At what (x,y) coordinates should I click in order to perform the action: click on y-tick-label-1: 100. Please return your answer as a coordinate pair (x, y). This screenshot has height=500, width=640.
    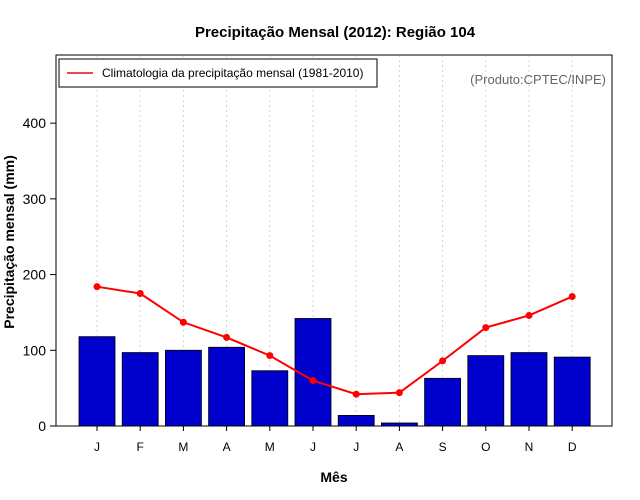
    Looking at the image, I should click on (35, 350).